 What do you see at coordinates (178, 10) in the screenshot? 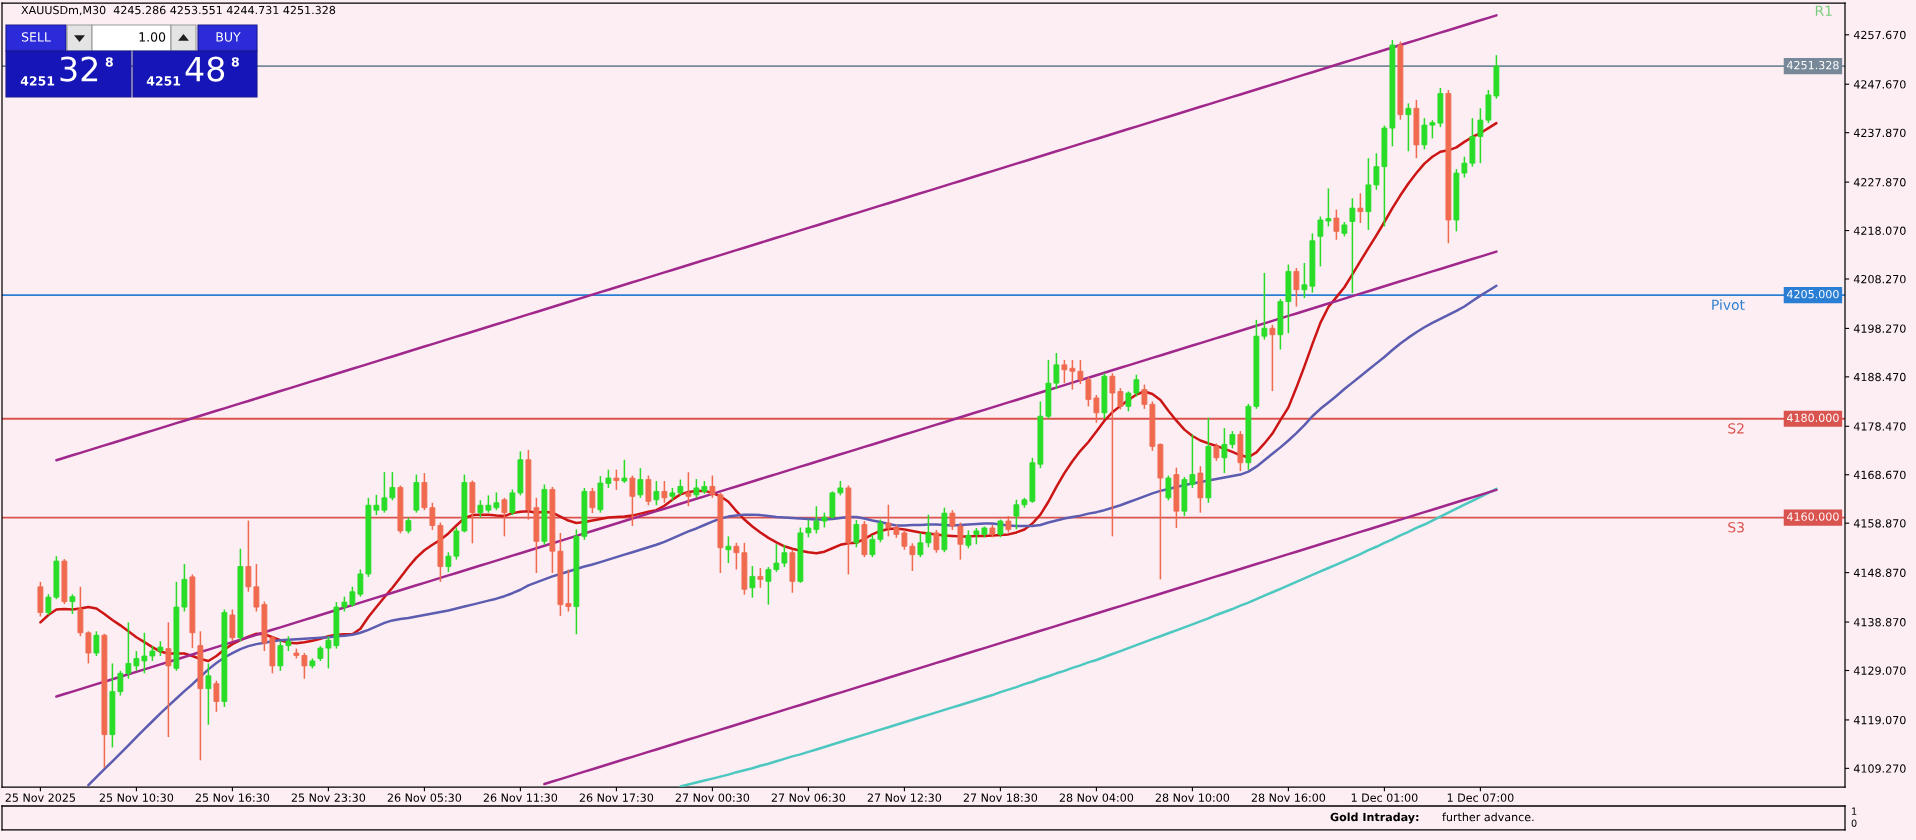
I see `chart-title: XAUUSDm,M30 4245.286 4253.551 4244.731 4251.328` at bounding box center [178, 10].